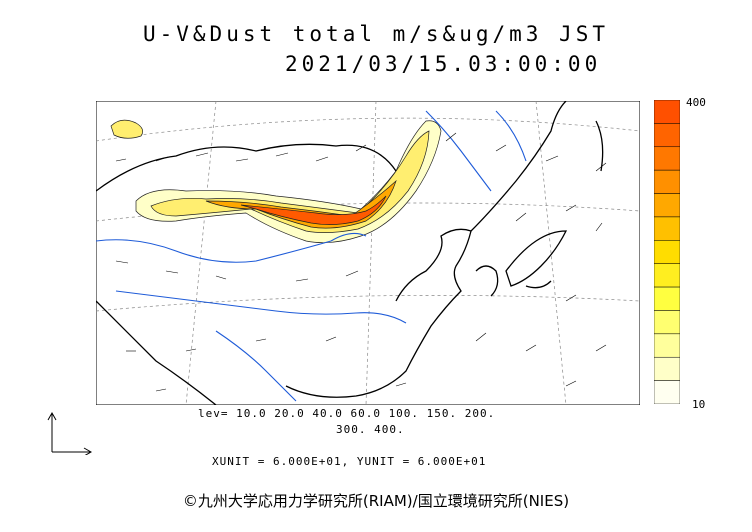  I want to click on legend-max-label: 400, so click(696, 102).